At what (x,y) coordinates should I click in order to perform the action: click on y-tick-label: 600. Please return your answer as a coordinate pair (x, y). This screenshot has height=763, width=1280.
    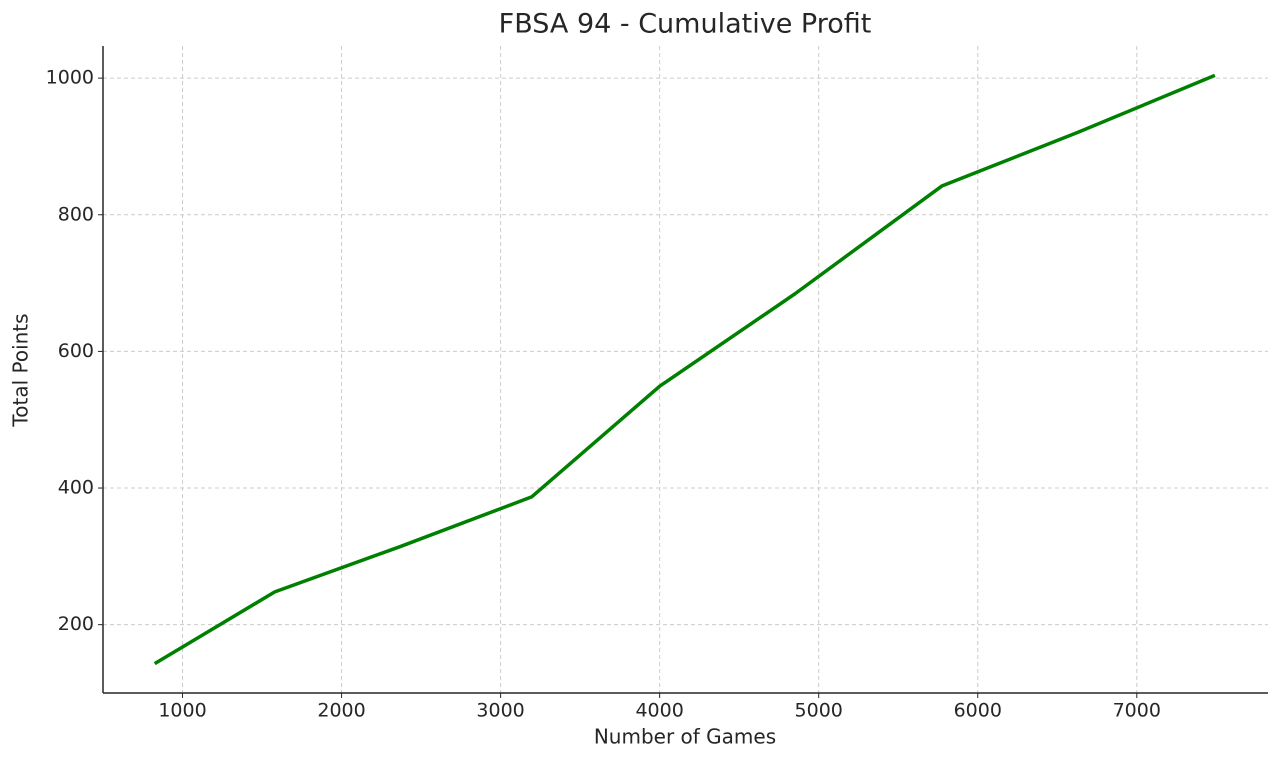
    Looking at the image, I should click on (76, 351).